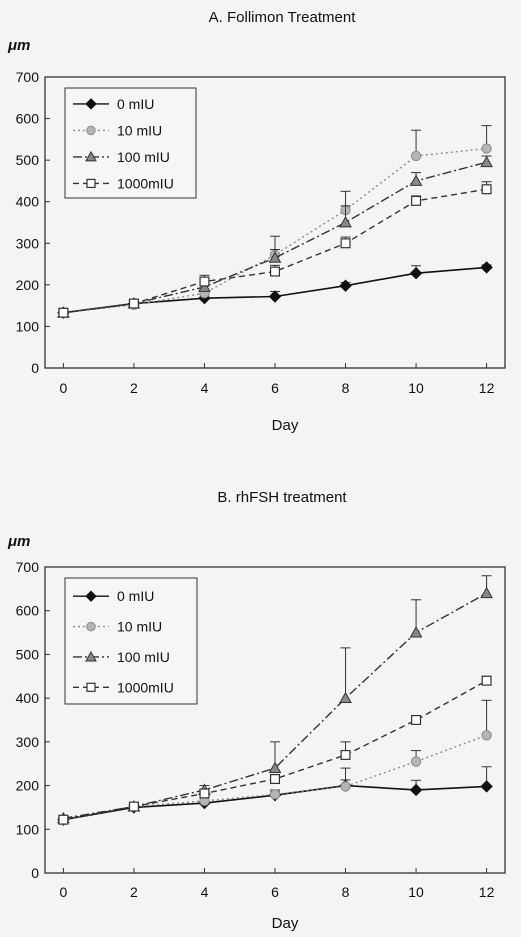  Describe the element at coordinates (283, 17) in the screenshot. I see `chart-title: A. Follimon Treatment` at that location.